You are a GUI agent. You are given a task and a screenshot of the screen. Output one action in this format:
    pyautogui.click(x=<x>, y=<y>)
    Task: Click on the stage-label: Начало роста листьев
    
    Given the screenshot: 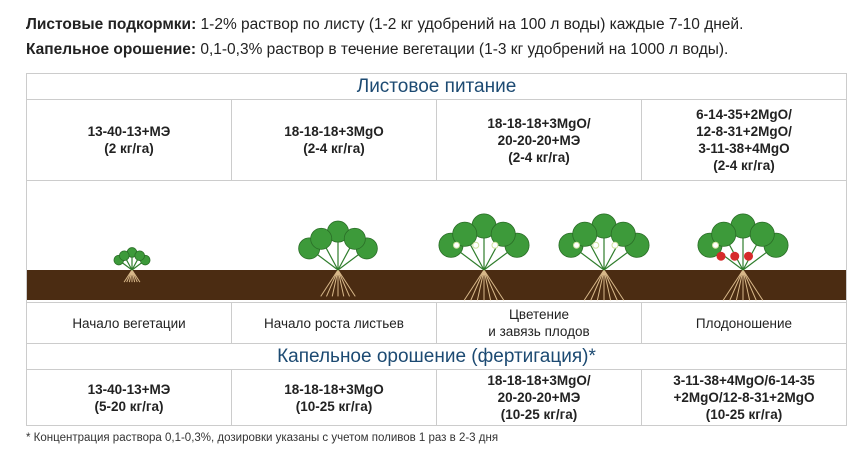 What is the action you would take?
    pyautogui.click(x=334, y=323)
    